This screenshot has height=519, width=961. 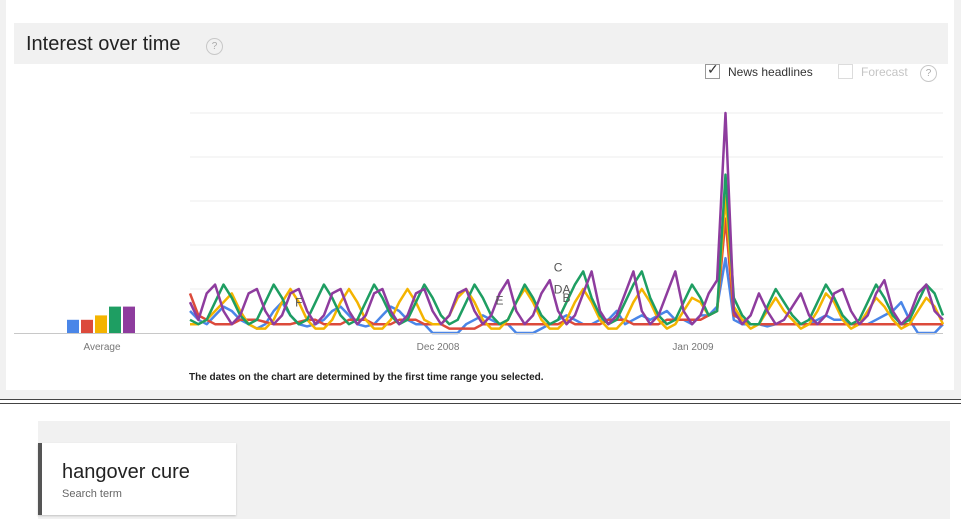 I want to click on x-axis: Average Dec 2008 Jan 2009, so click(x=478, y=343).